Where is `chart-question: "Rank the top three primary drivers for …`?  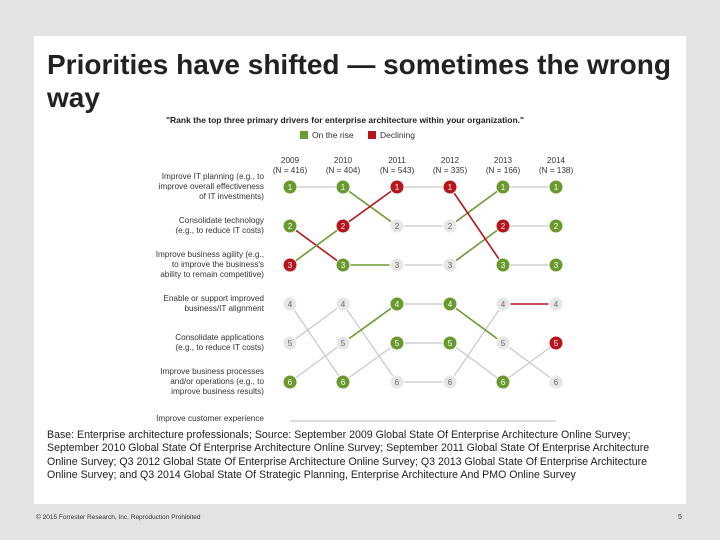 chart-question: "Rank the top three primary drivers for … is located at coordinates (345, 120).